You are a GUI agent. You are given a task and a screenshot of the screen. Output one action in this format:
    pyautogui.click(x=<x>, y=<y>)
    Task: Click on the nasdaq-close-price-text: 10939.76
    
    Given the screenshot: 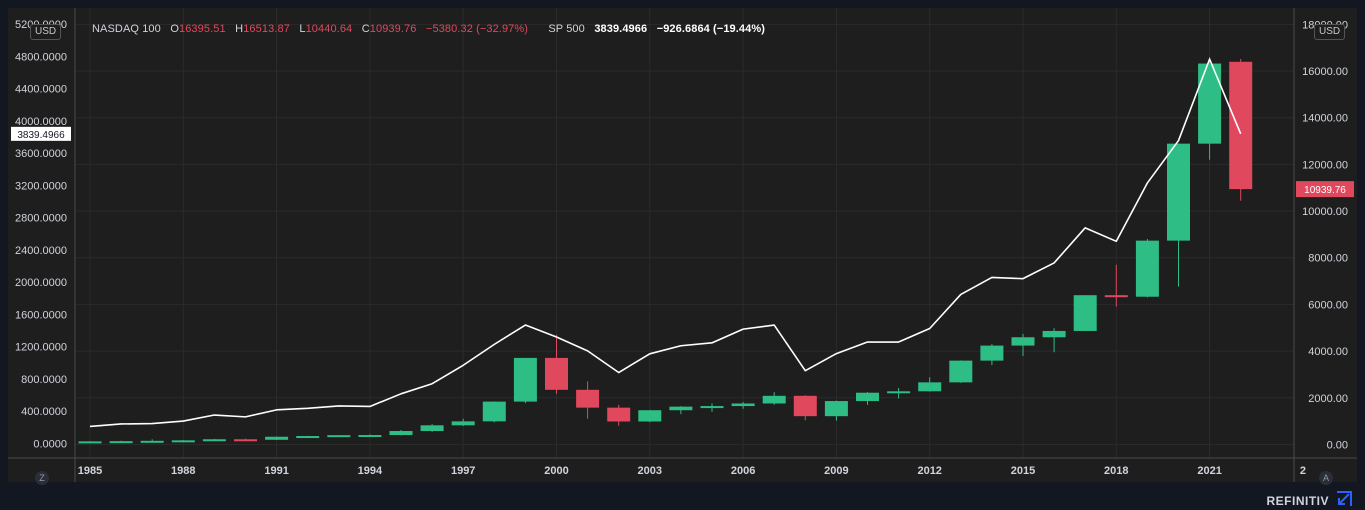 What is the action you would take?
    pyautogui.click(x=1325, y=190)
    